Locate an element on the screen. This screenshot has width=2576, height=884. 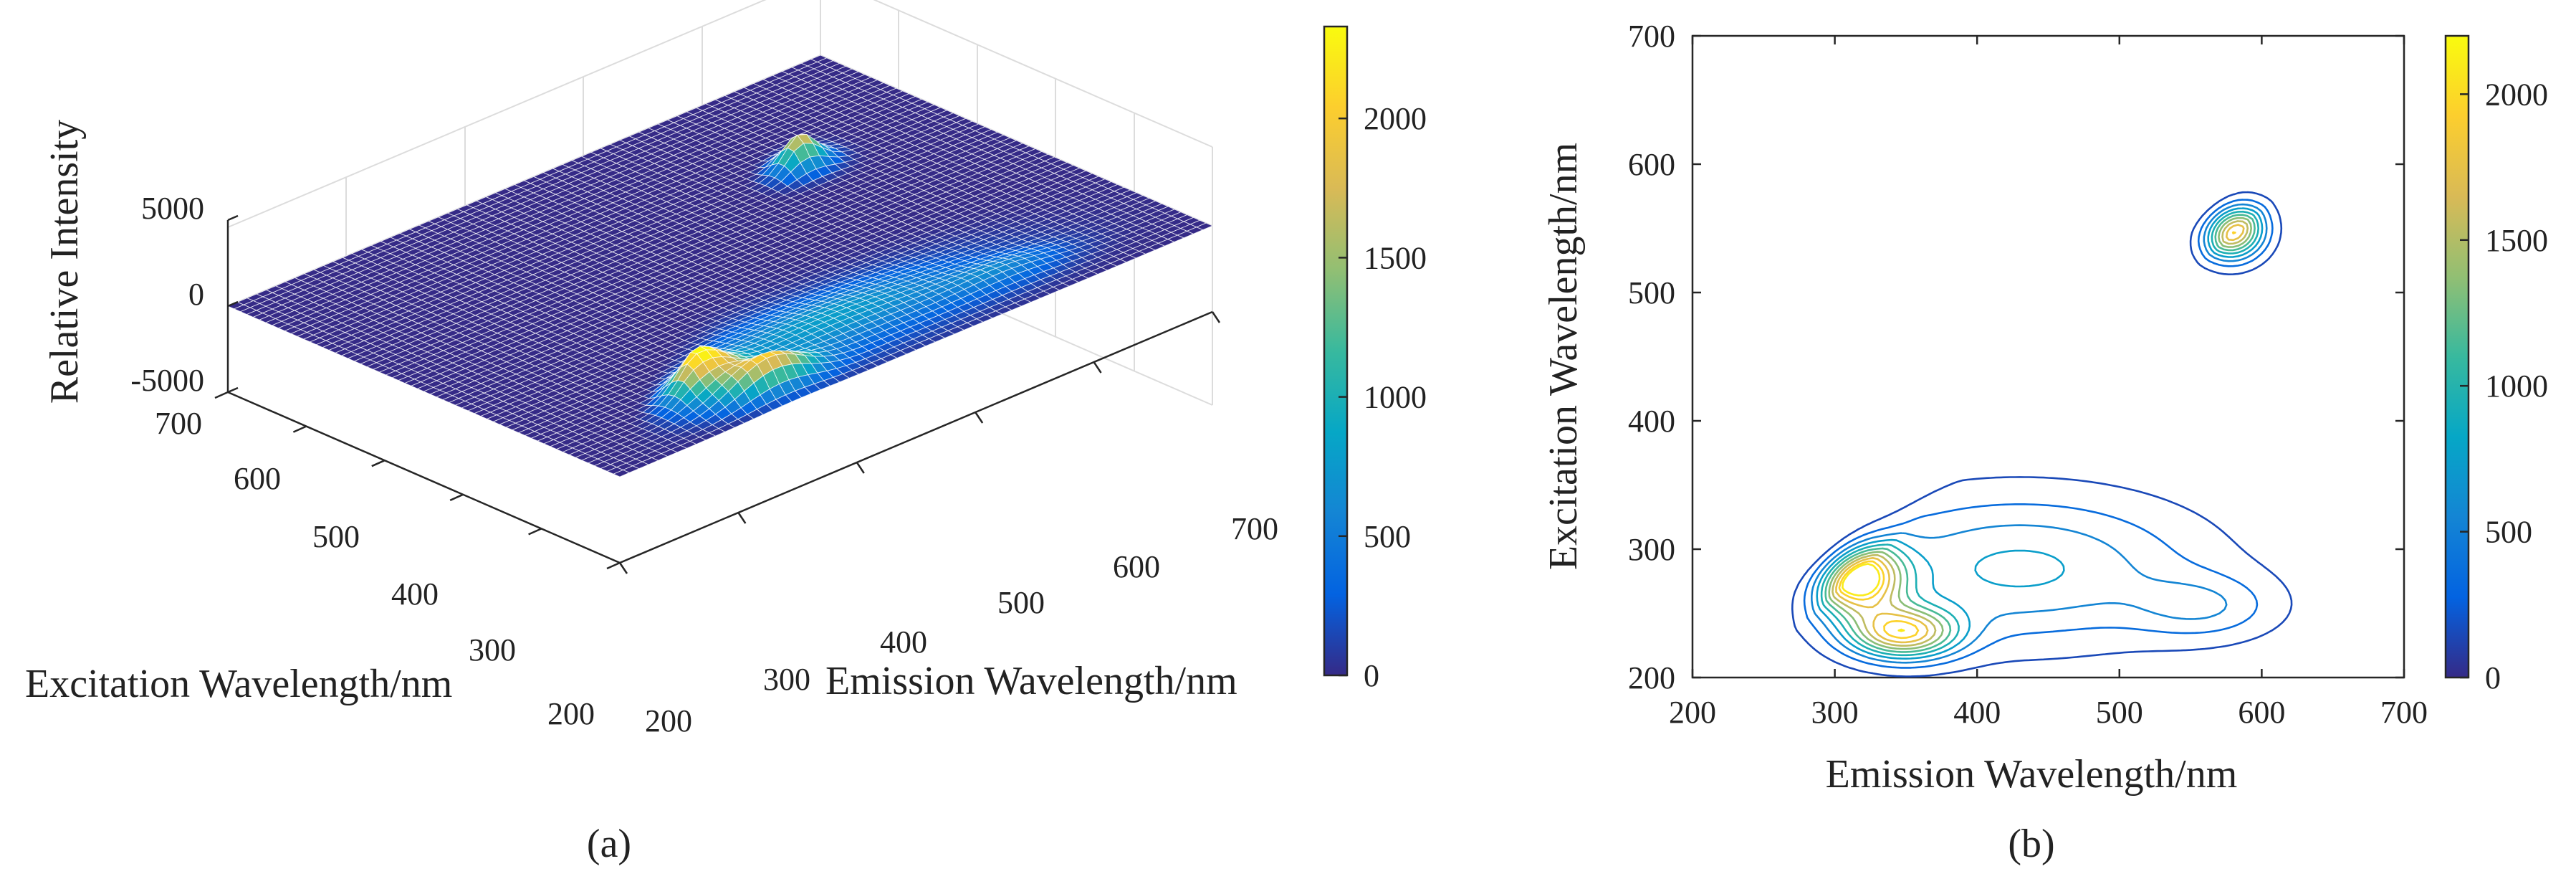
colorbar-b-gradient is located at coordinates (2457, 356).